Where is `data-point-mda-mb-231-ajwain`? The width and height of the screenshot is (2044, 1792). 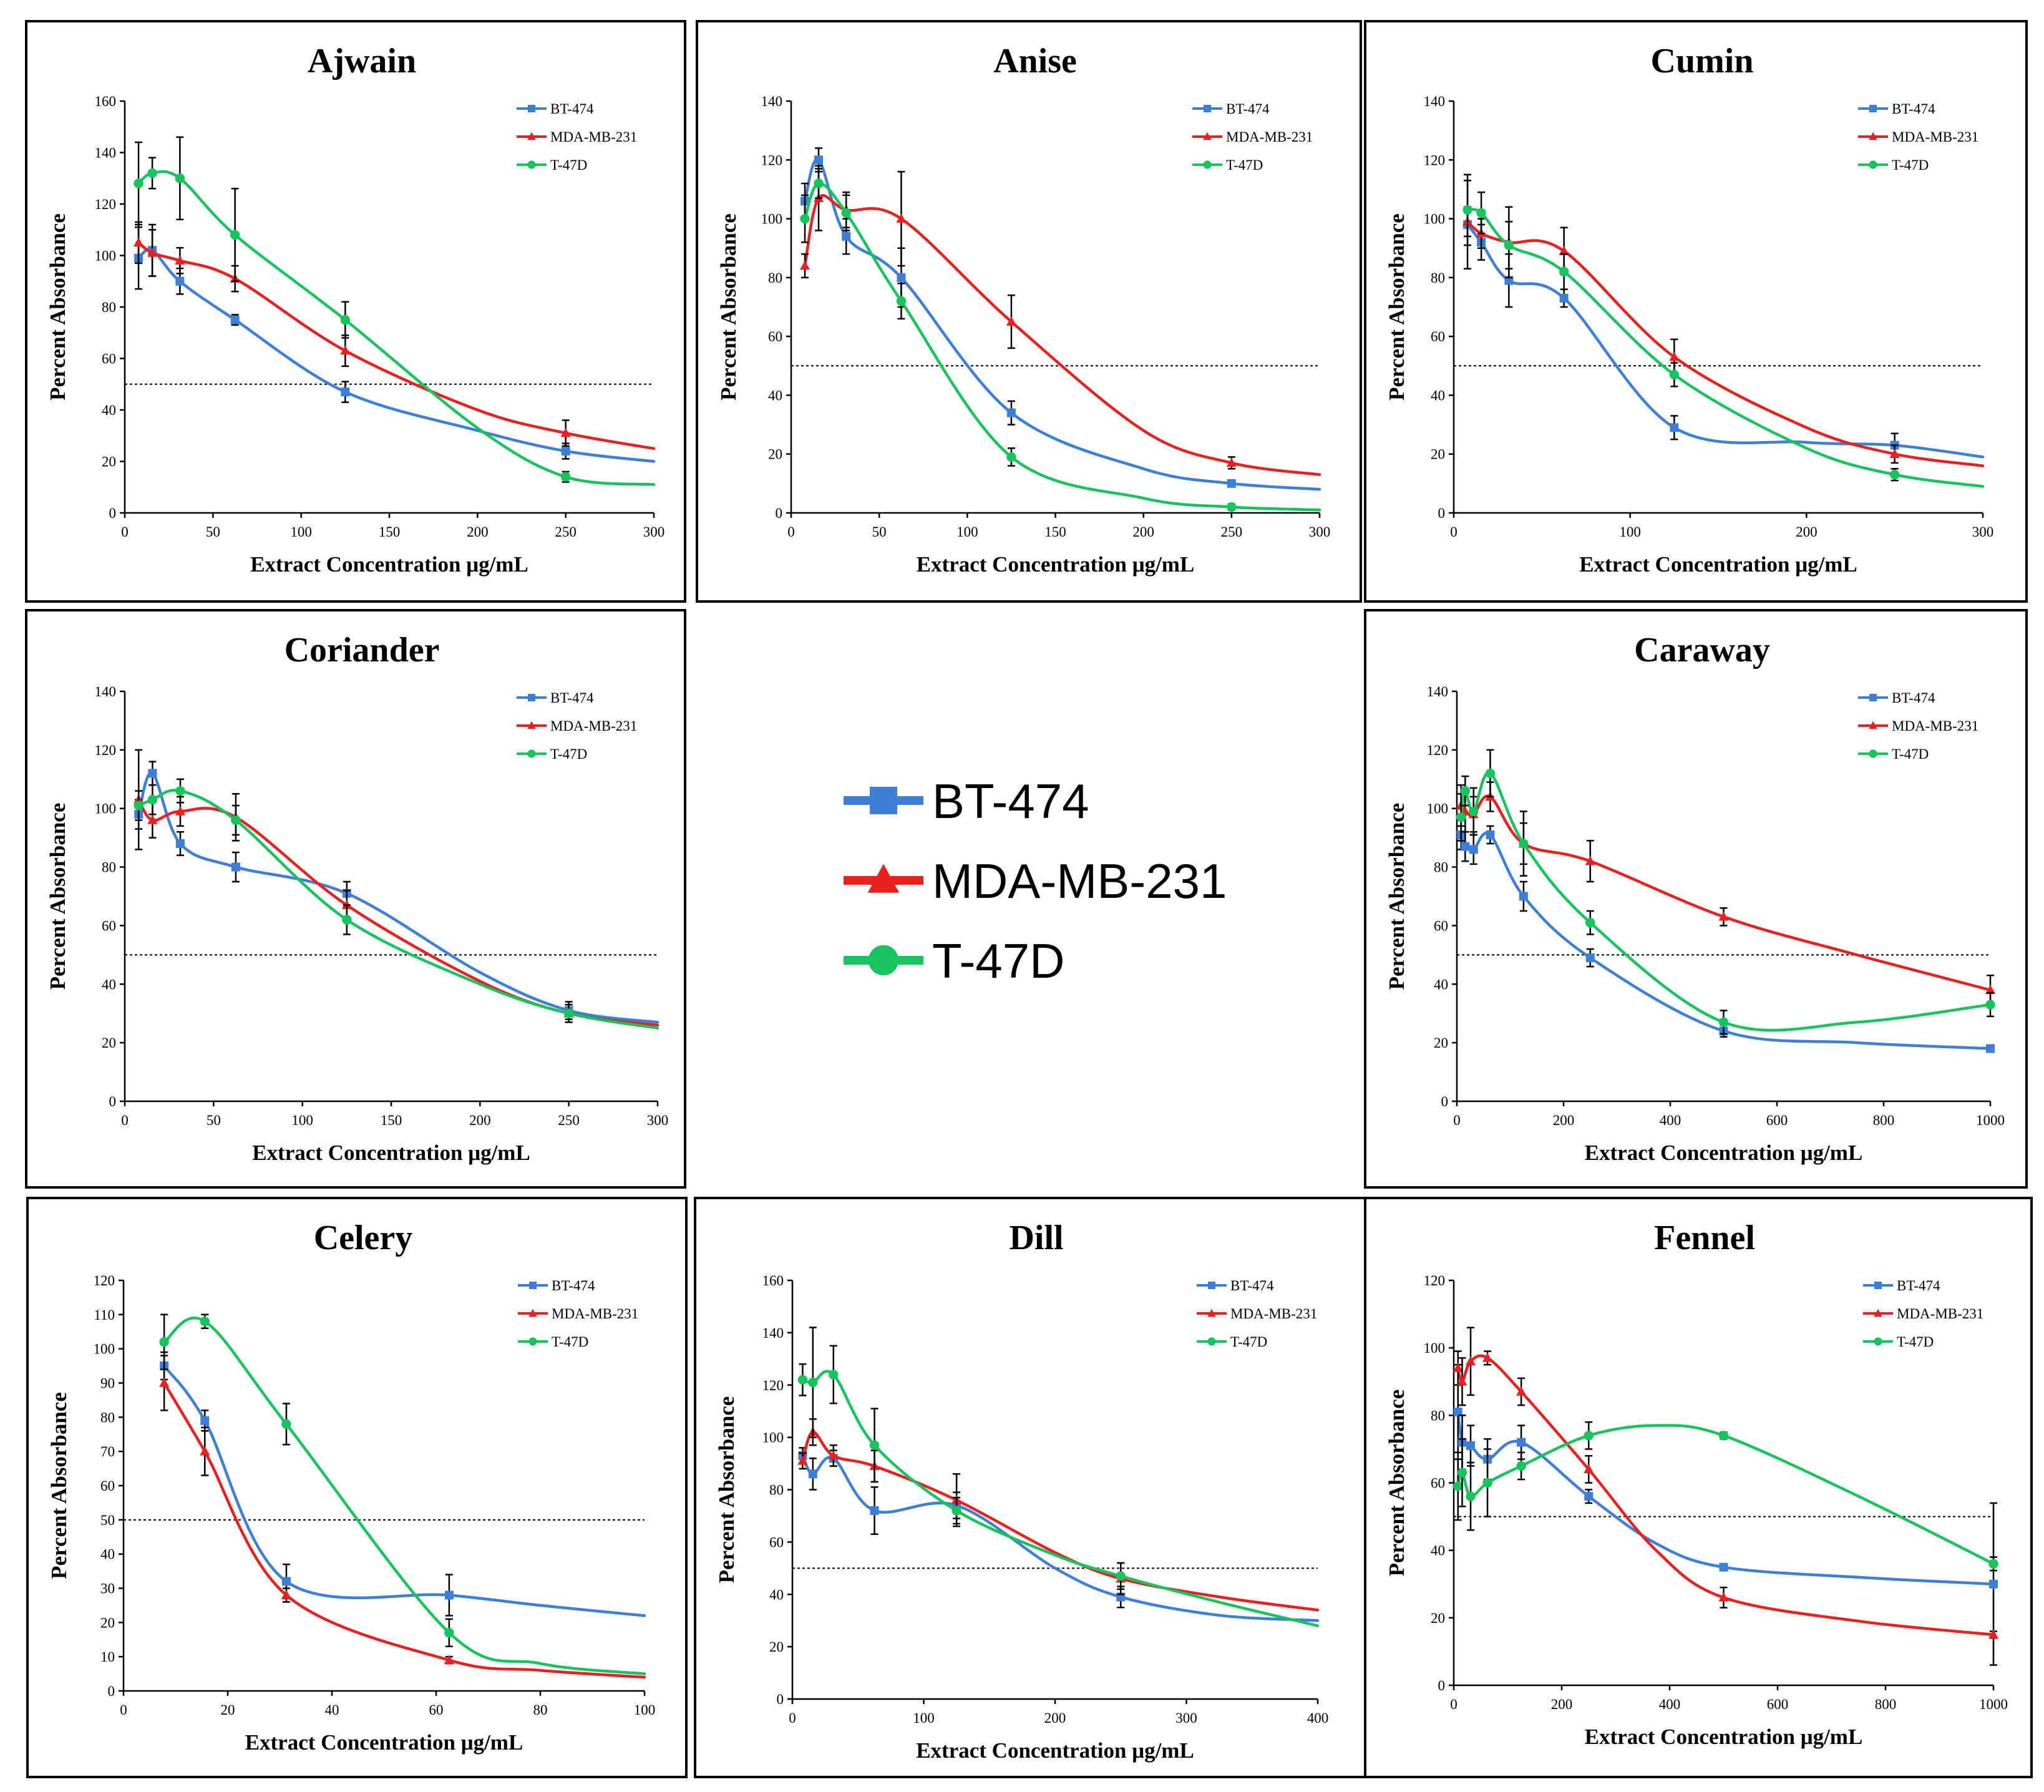 data-point-mda-mb-231-ajwain is located at coordinates (152, 252).